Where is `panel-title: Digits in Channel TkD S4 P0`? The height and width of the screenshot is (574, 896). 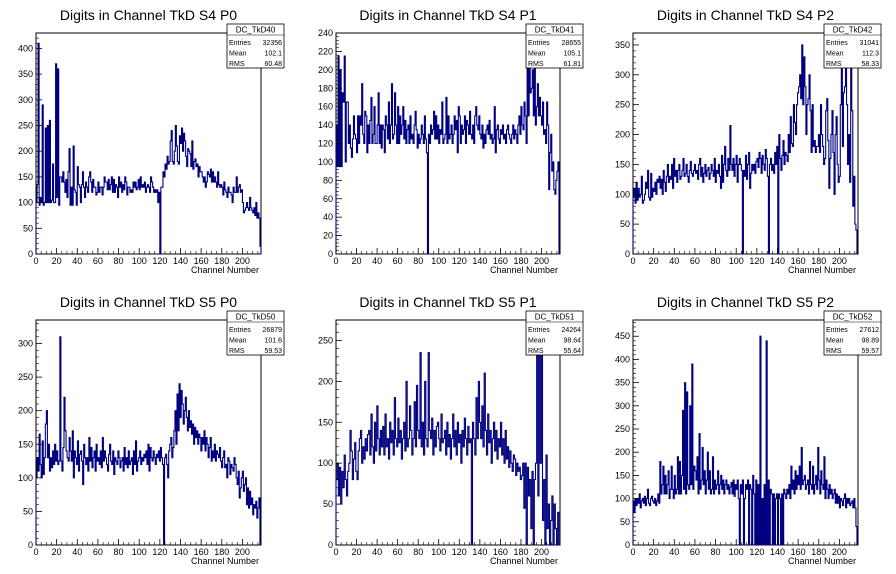
panel-title: Digits in Channel TkD S4 P0 is located at coordinates (148, 15).